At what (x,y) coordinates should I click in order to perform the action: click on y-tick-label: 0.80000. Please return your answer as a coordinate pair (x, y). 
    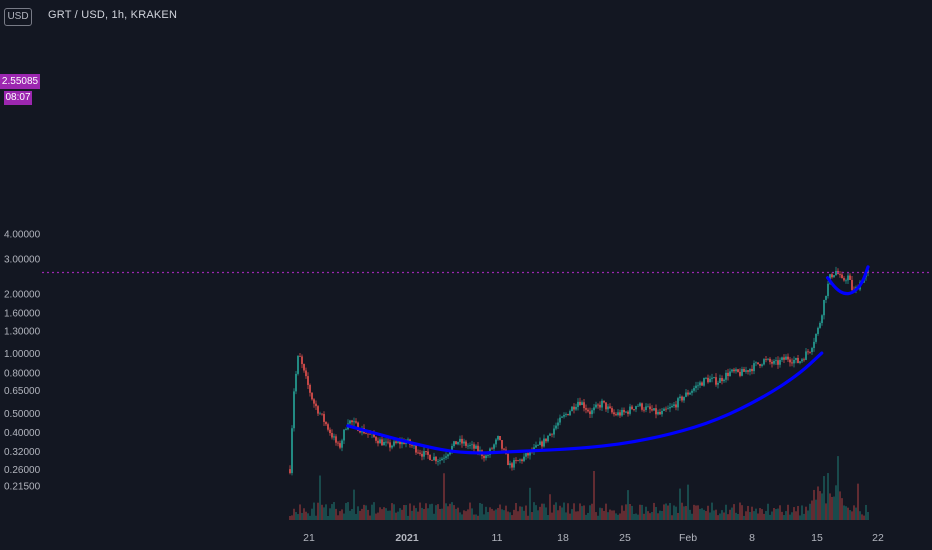
    Looking at the image, I should click on (22, 373).